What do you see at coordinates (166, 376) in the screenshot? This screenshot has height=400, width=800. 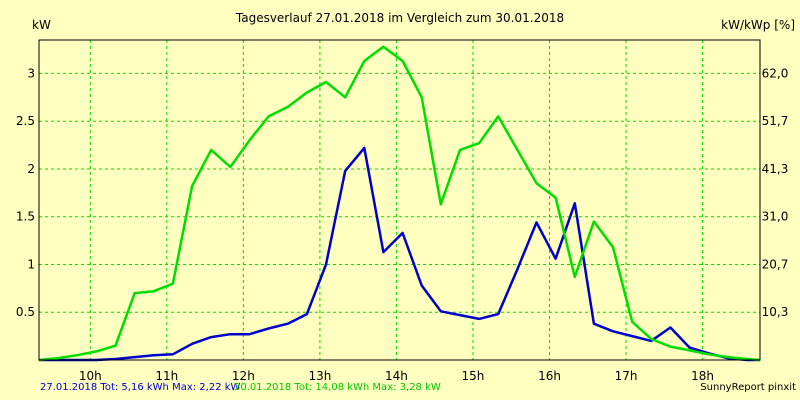 I see `x-tick-label: 11h` at bounding box center [166, 376].